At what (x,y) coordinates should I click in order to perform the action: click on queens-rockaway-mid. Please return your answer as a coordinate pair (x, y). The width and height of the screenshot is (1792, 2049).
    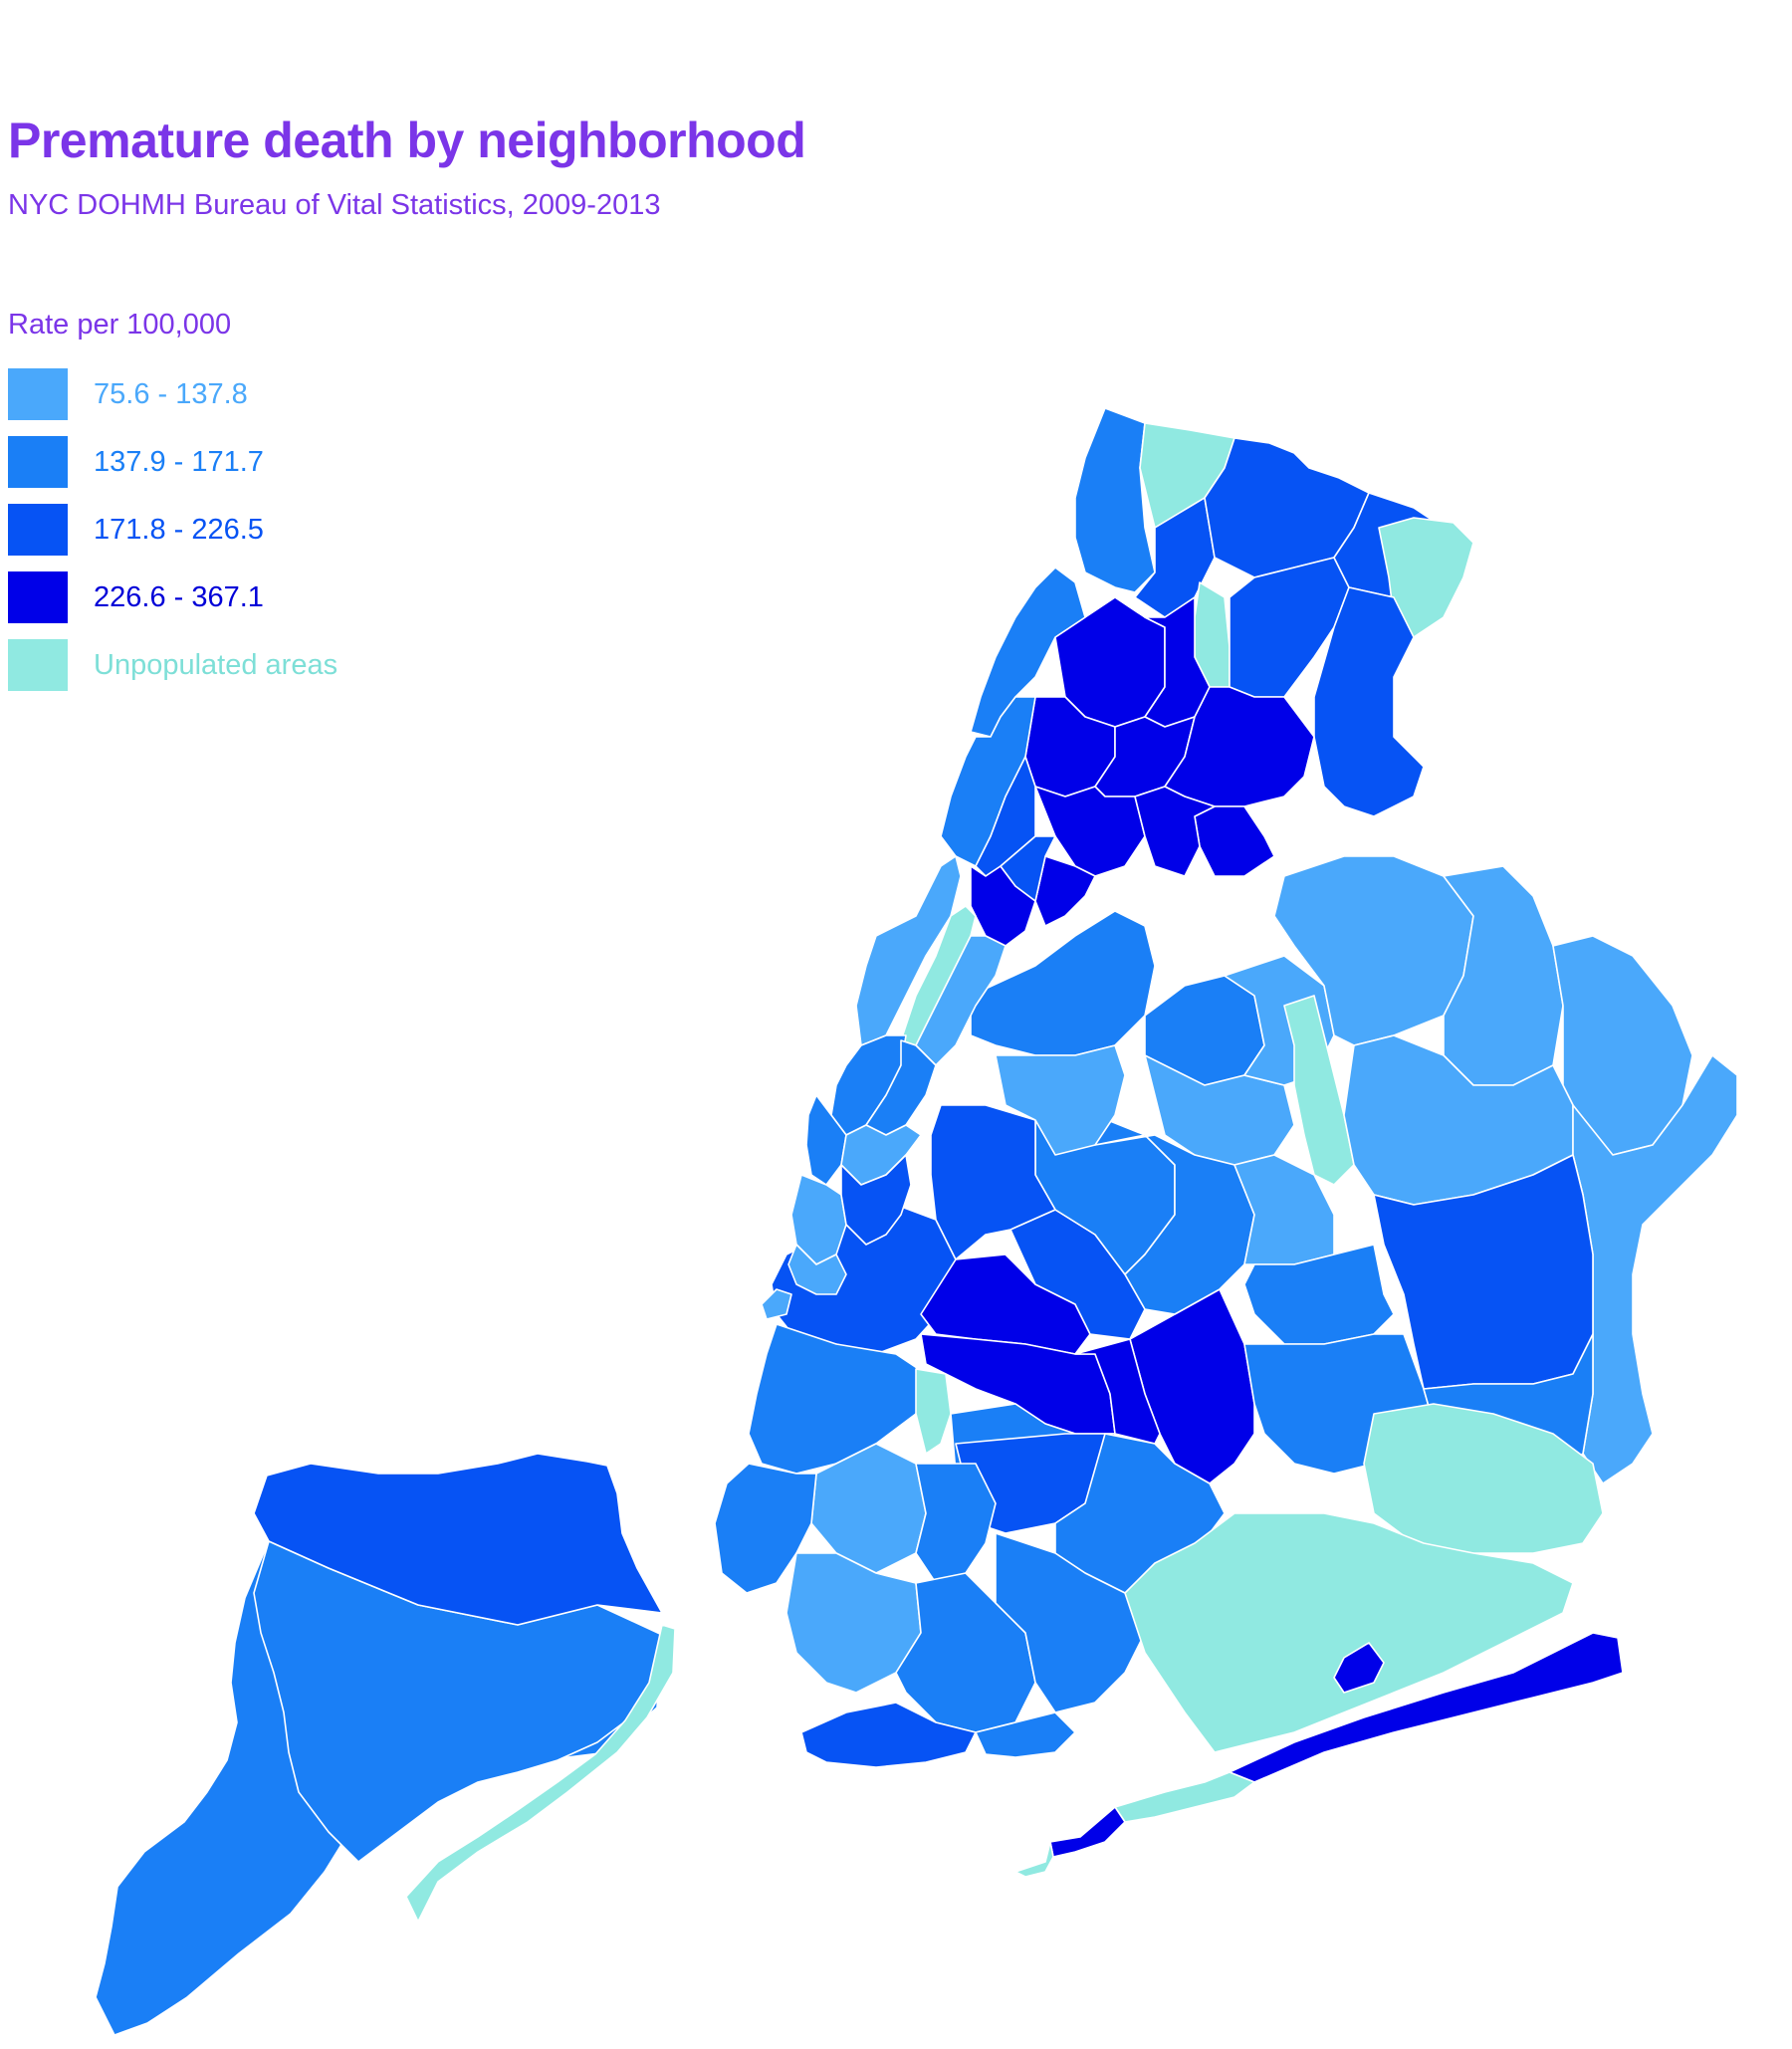
    Looking at the image, I should click on (1087, 1832).